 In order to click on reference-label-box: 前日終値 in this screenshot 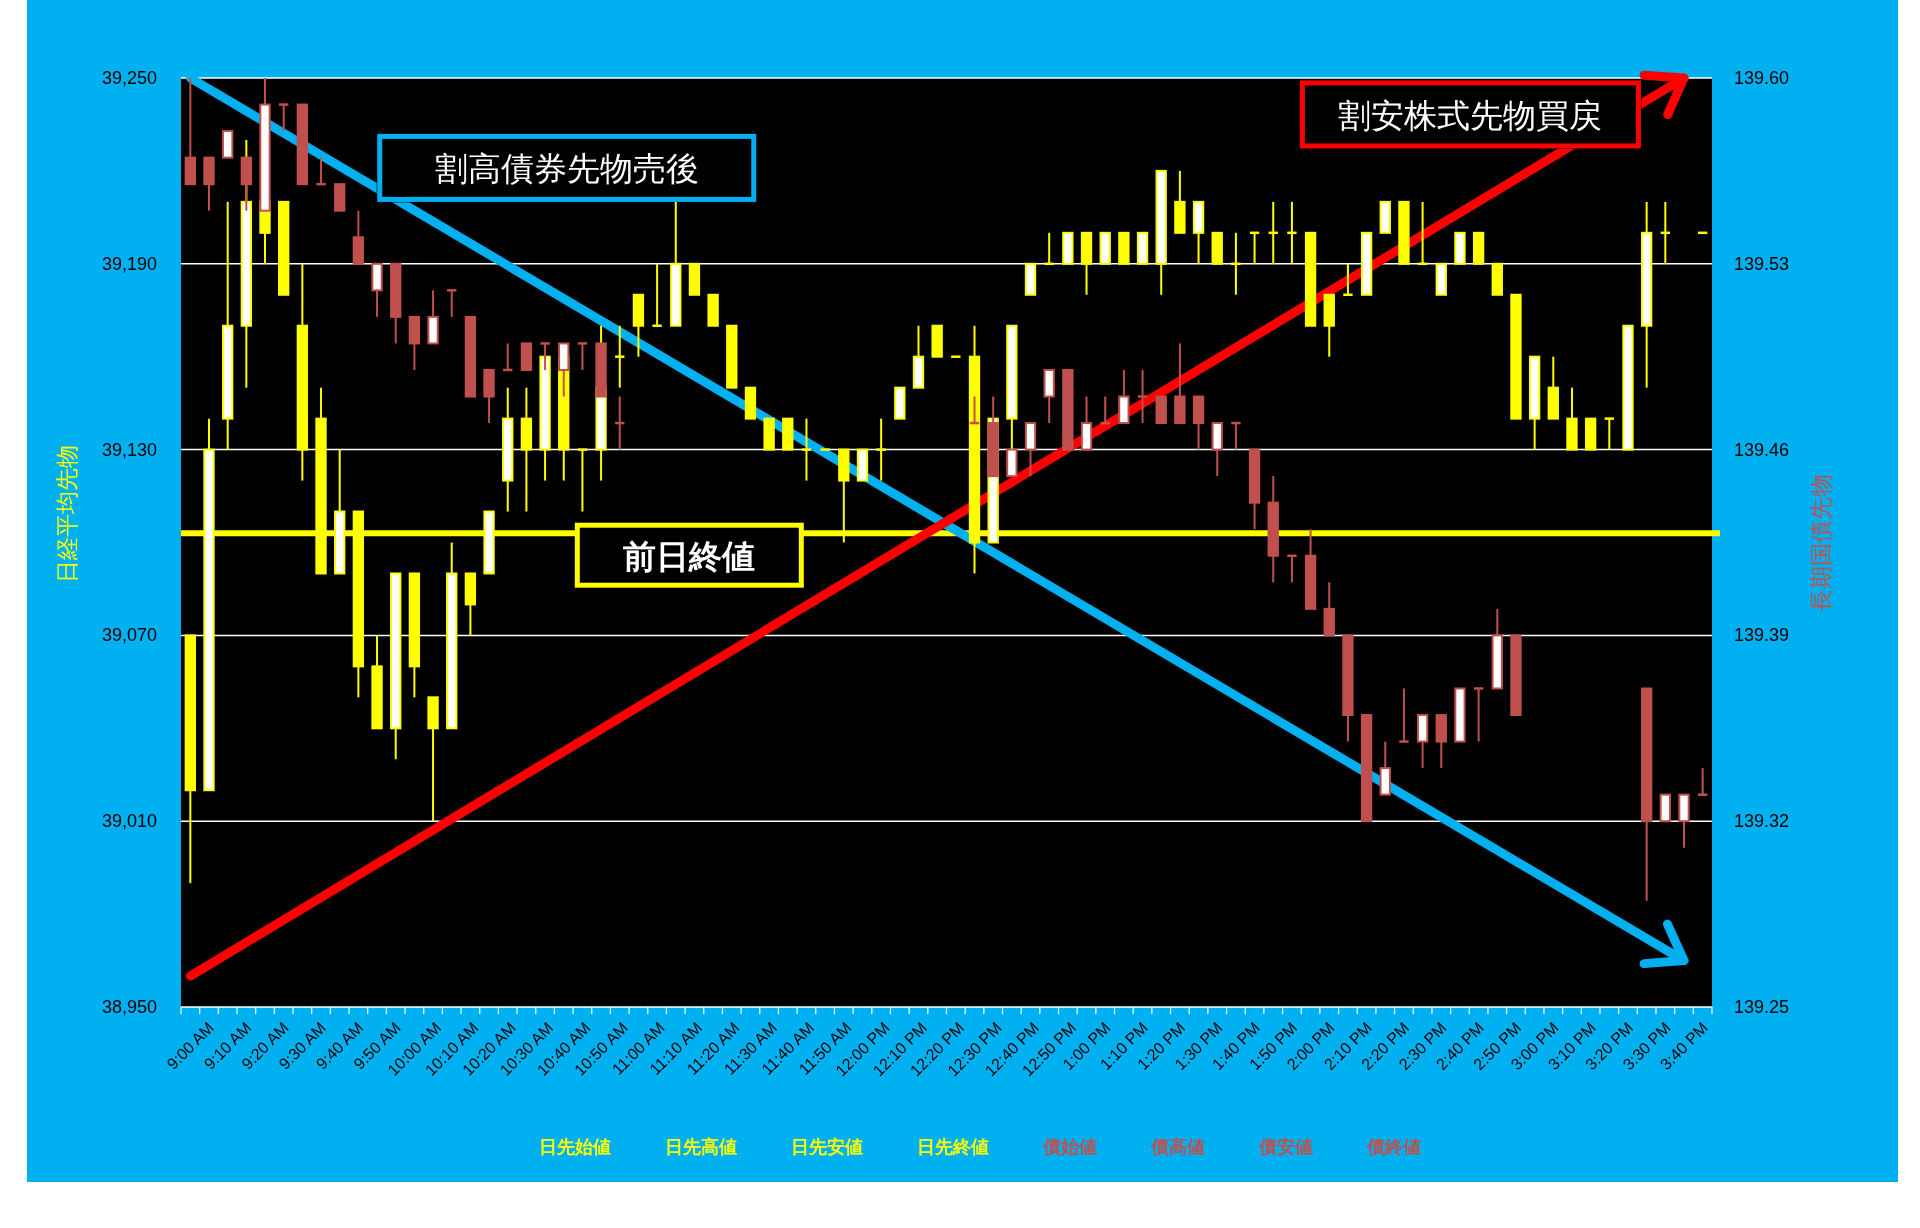, I will do `click(689, 555)`.